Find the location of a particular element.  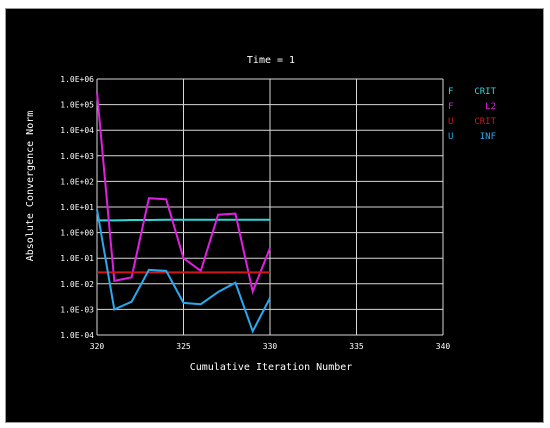

x-tick-label: 325 is located at coordinates (183, 346).